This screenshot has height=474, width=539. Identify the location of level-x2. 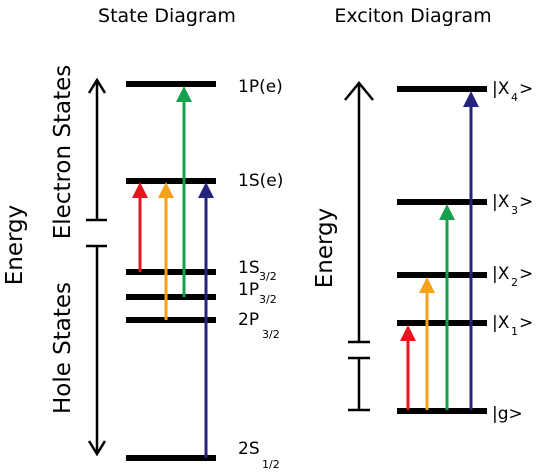
(442, 275).